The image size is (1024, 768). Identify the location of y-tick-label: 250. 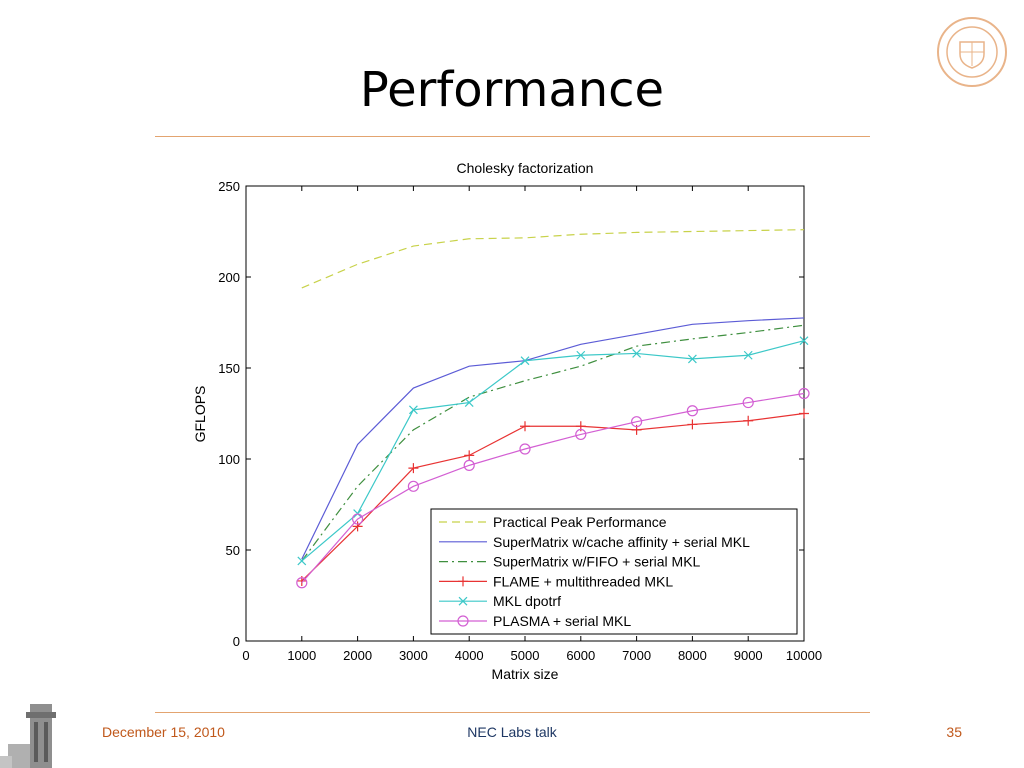
(229, 186).